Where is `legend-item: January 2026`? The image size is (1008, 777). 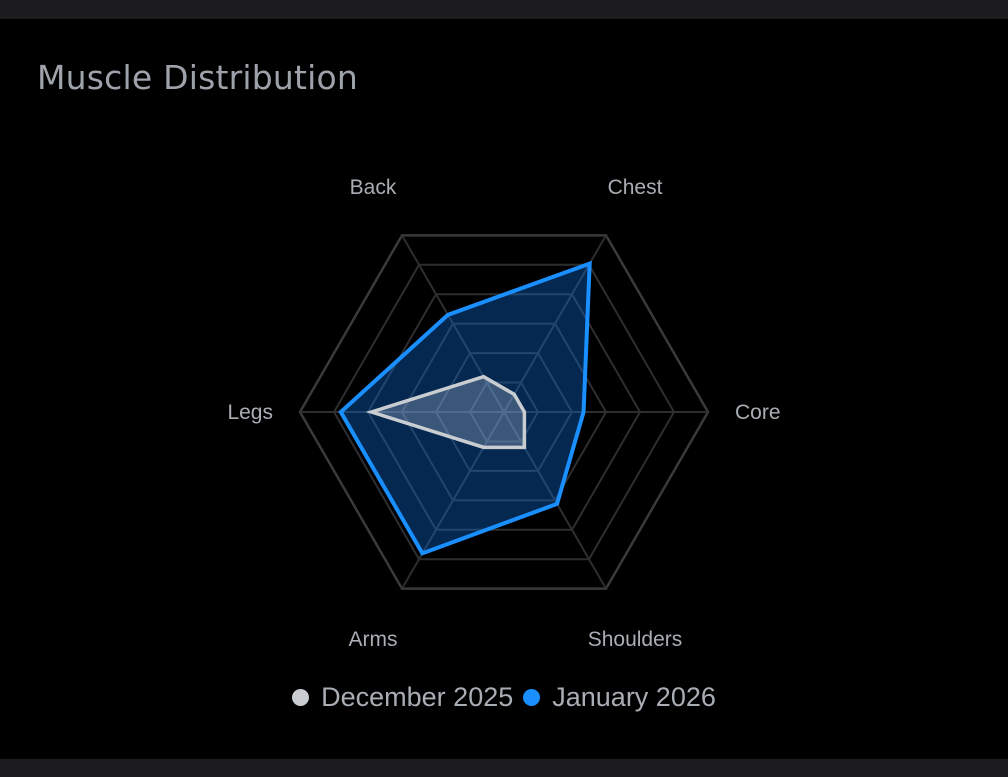
legend-item: January 2026 is located at coordinates (619, 697).